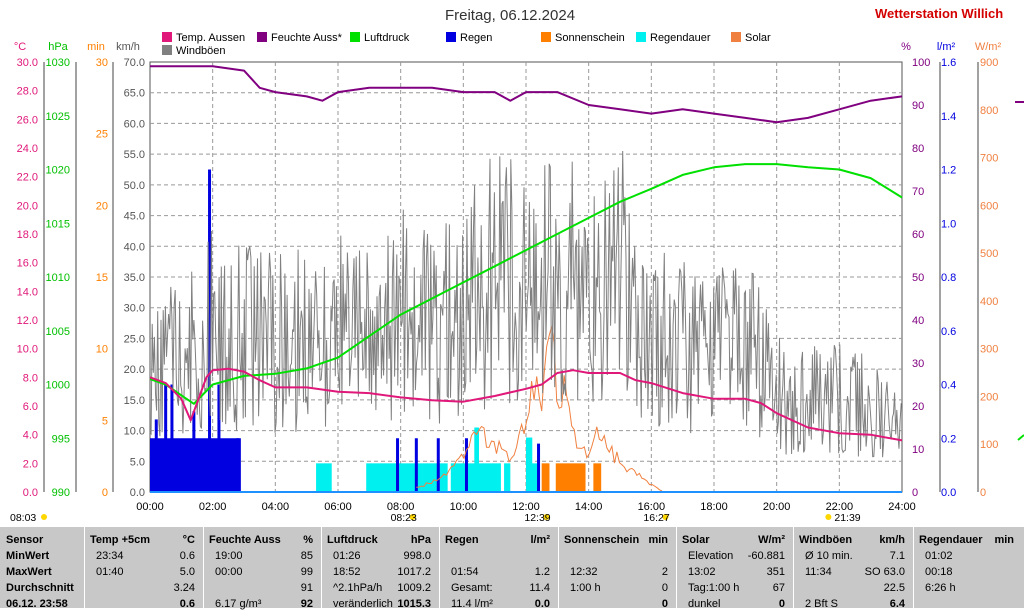 This screenshot has height=611, width=1024. I want to click on axis-tick-label: 15, so click(102, 278).